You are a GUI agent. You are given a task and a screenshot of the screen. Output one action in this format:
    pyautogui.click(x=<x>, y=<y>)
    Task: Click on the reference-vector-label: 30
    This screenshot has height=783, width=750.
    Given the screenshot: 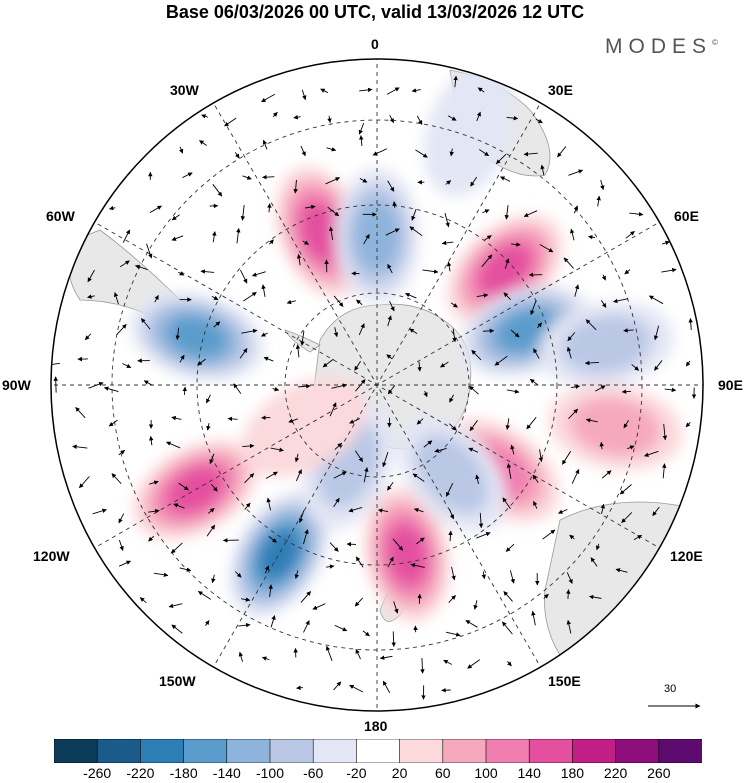 What is the action you would take?
    pyautogui.click(x=670, y=689)
    